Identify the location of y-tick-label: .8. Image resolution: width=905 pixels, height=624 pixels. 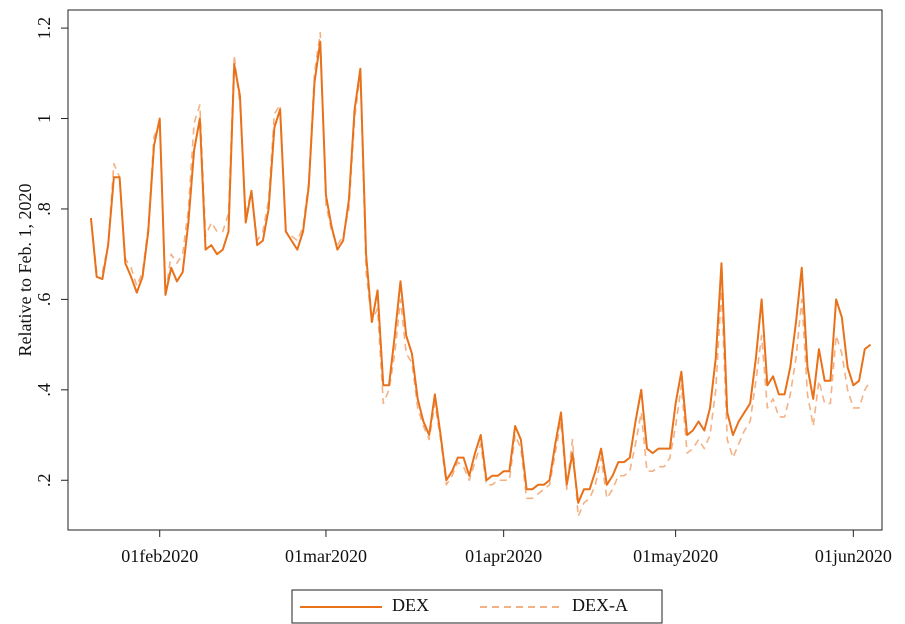
(44, 209).